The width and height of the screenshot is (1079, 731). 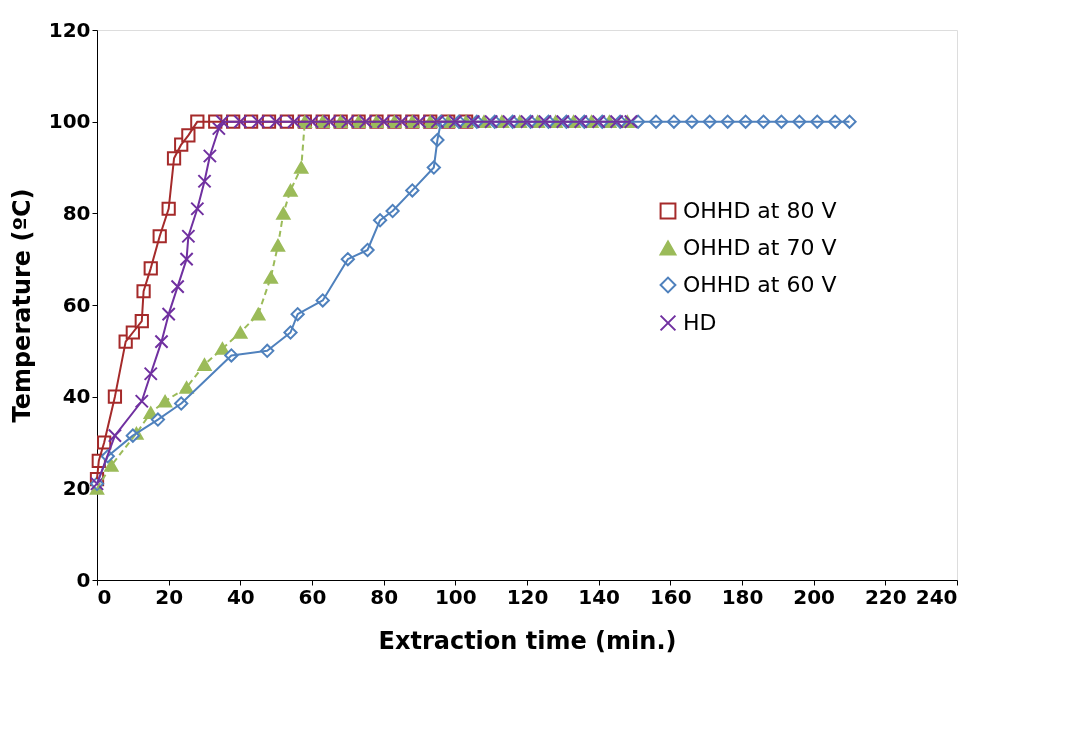 What do you see at coordinates (69, 29) in the screenshot?
I see `y-tick-label: 120` at bounding box center [69, 29].